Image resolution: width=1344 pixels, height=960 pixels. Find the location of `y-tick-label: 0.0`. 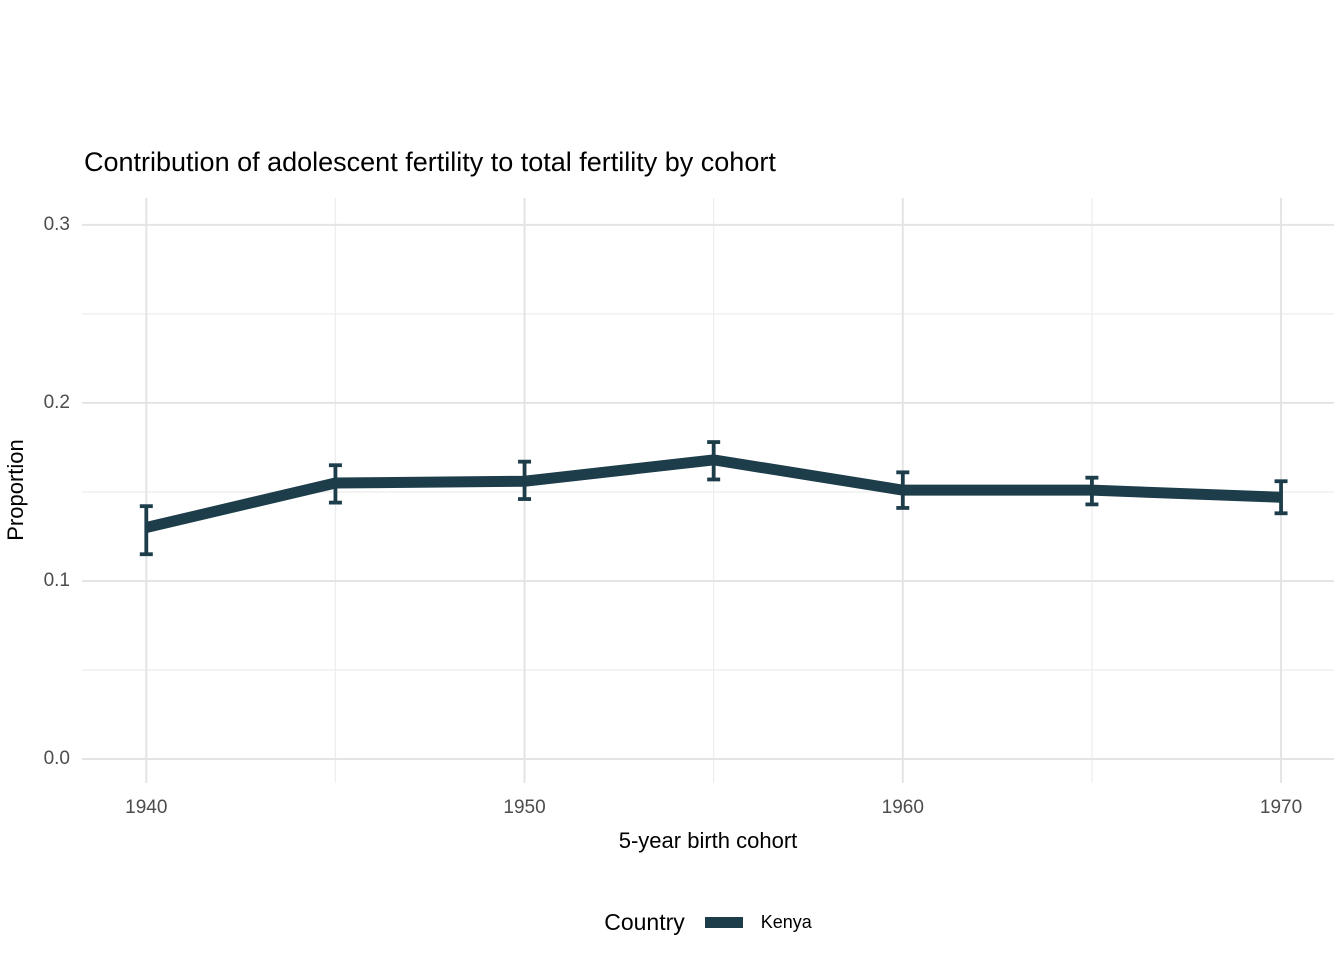

y-tick-label: 0.0 is located at coordinates (56, 758).